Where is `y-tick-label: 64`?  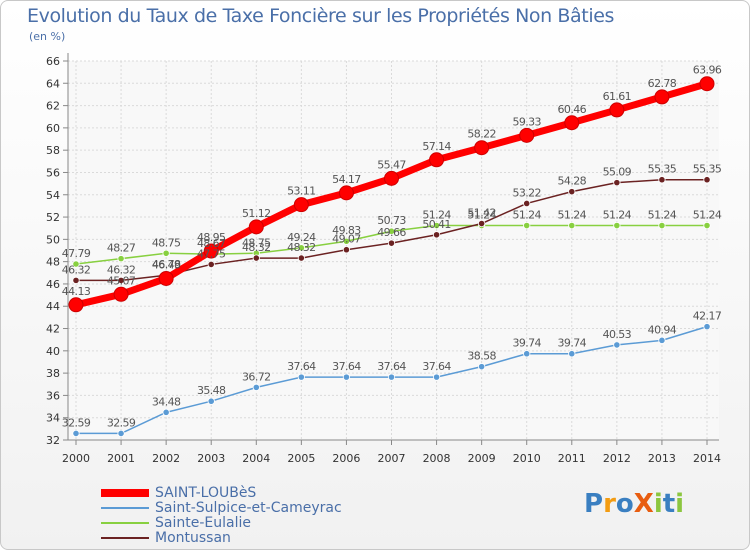
y-tick-label: 64 is located at coordinates (53, 83).